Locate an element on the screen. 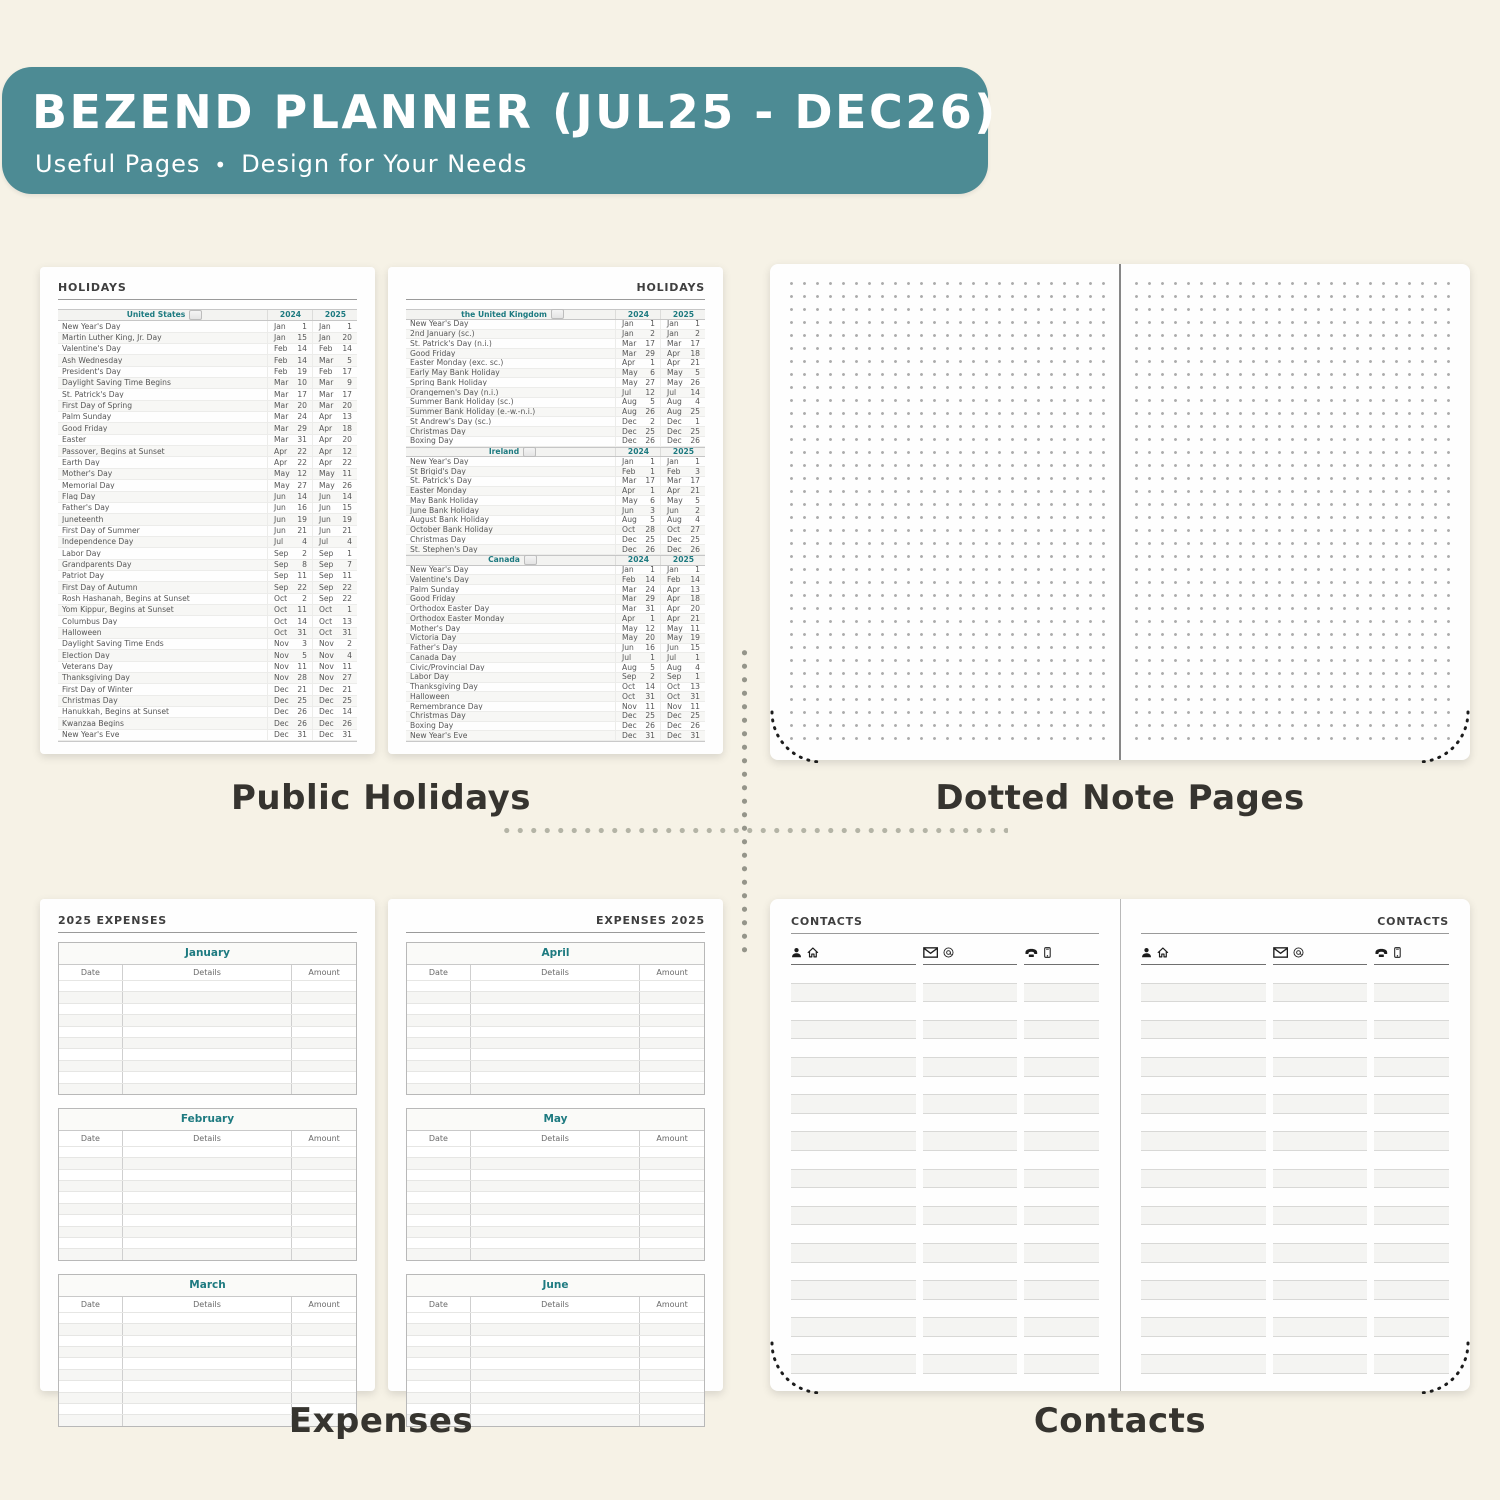  holiday-row: St. Patrick's Day (n.i.) Mar 17 Mar 17 is located at coordinates (555, 344).